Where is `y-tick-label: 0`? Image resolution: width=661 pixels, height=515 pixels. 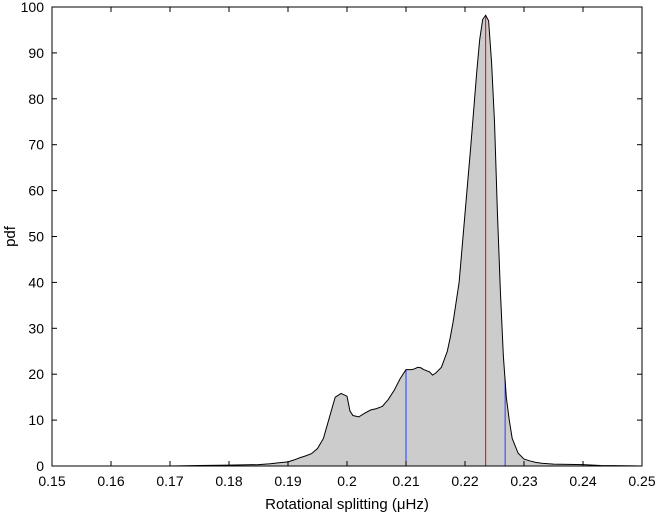 y-tick-label: 0 is located at coordinates (40, 466).